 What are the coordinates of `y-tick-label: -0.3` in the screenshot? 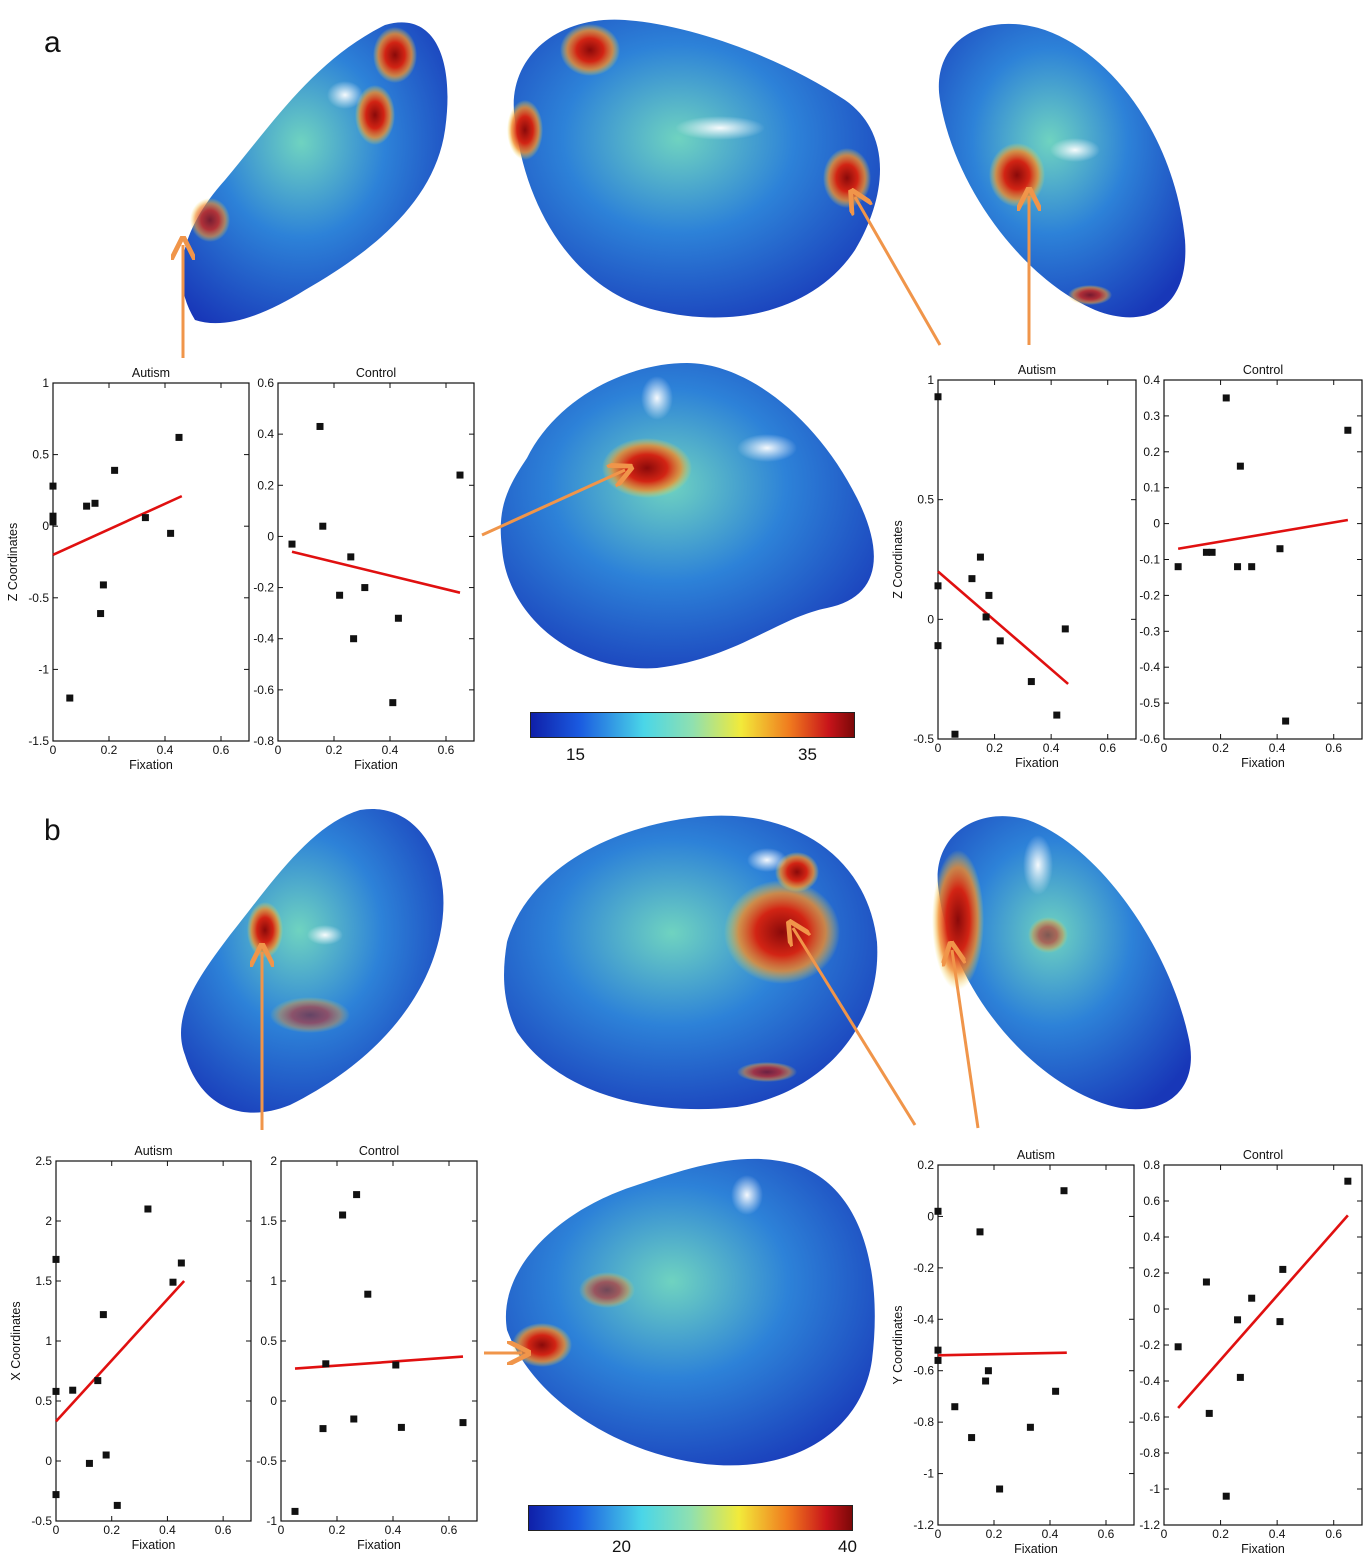 It's located at (1149, 631).